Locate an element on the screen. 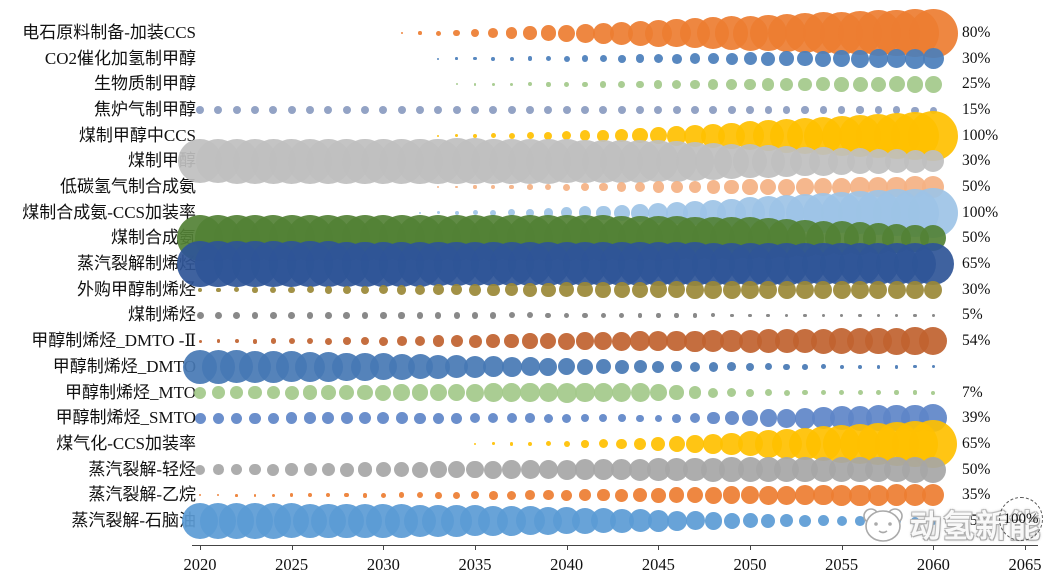  row-pct-label: 35% is located at coordinates (976, 495).